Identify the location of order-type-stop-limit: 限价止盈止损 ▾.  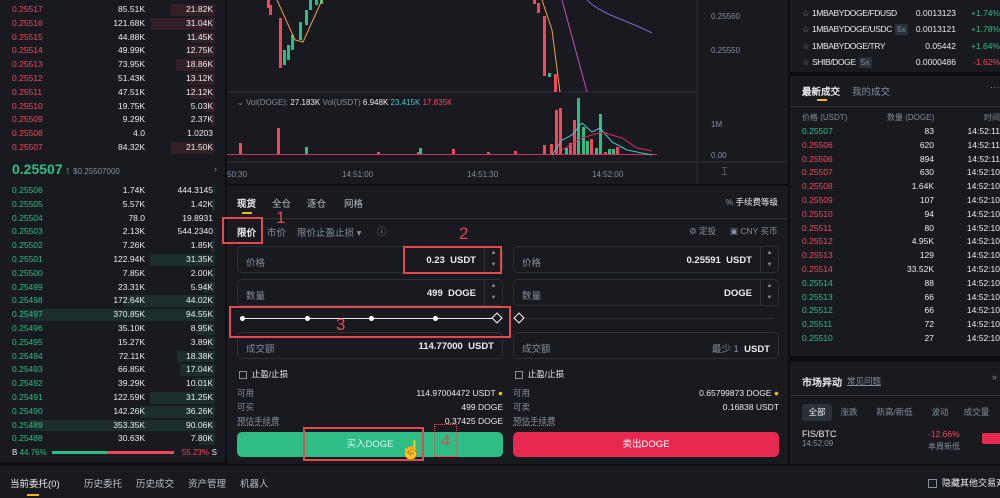
(329, 233).